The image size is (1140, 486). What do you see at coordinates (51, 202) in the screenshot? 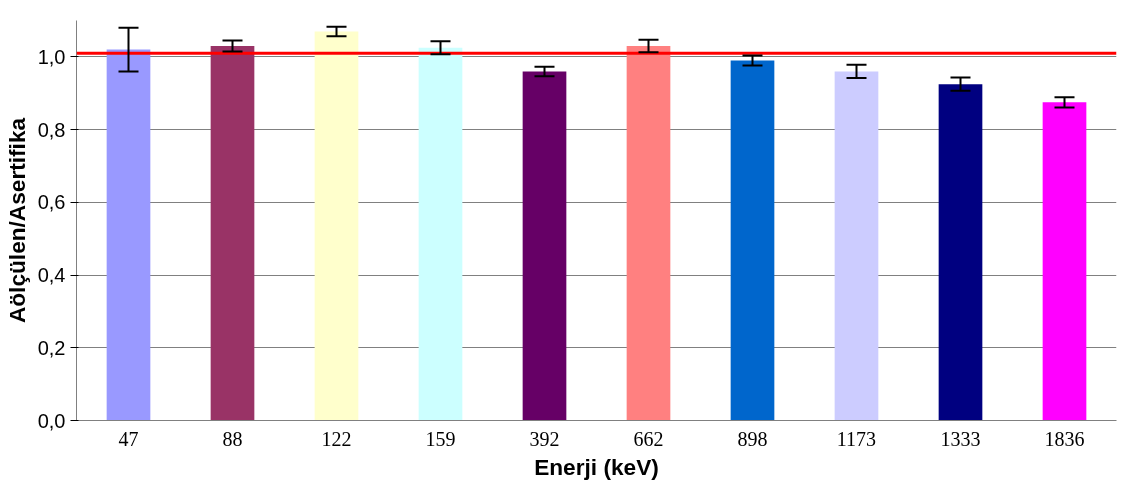
I see `y-tick-label: 0,6` at bounding box center [51, 202].